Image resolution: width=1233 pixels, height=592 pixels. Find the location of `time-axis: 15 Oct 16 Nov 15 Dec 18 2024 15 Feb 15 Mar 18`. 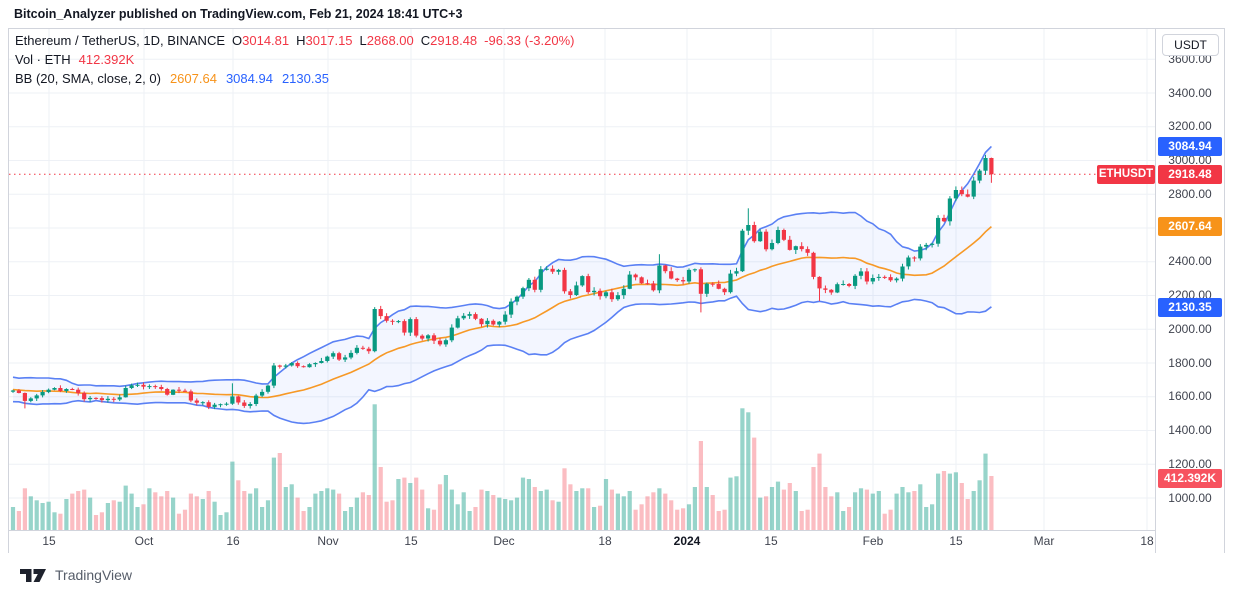

time-axis: 15 Oct 16 Nov 15 Dec 18 2024 15 Feb 15 Mar 18 is located at coordinates (616, 541).